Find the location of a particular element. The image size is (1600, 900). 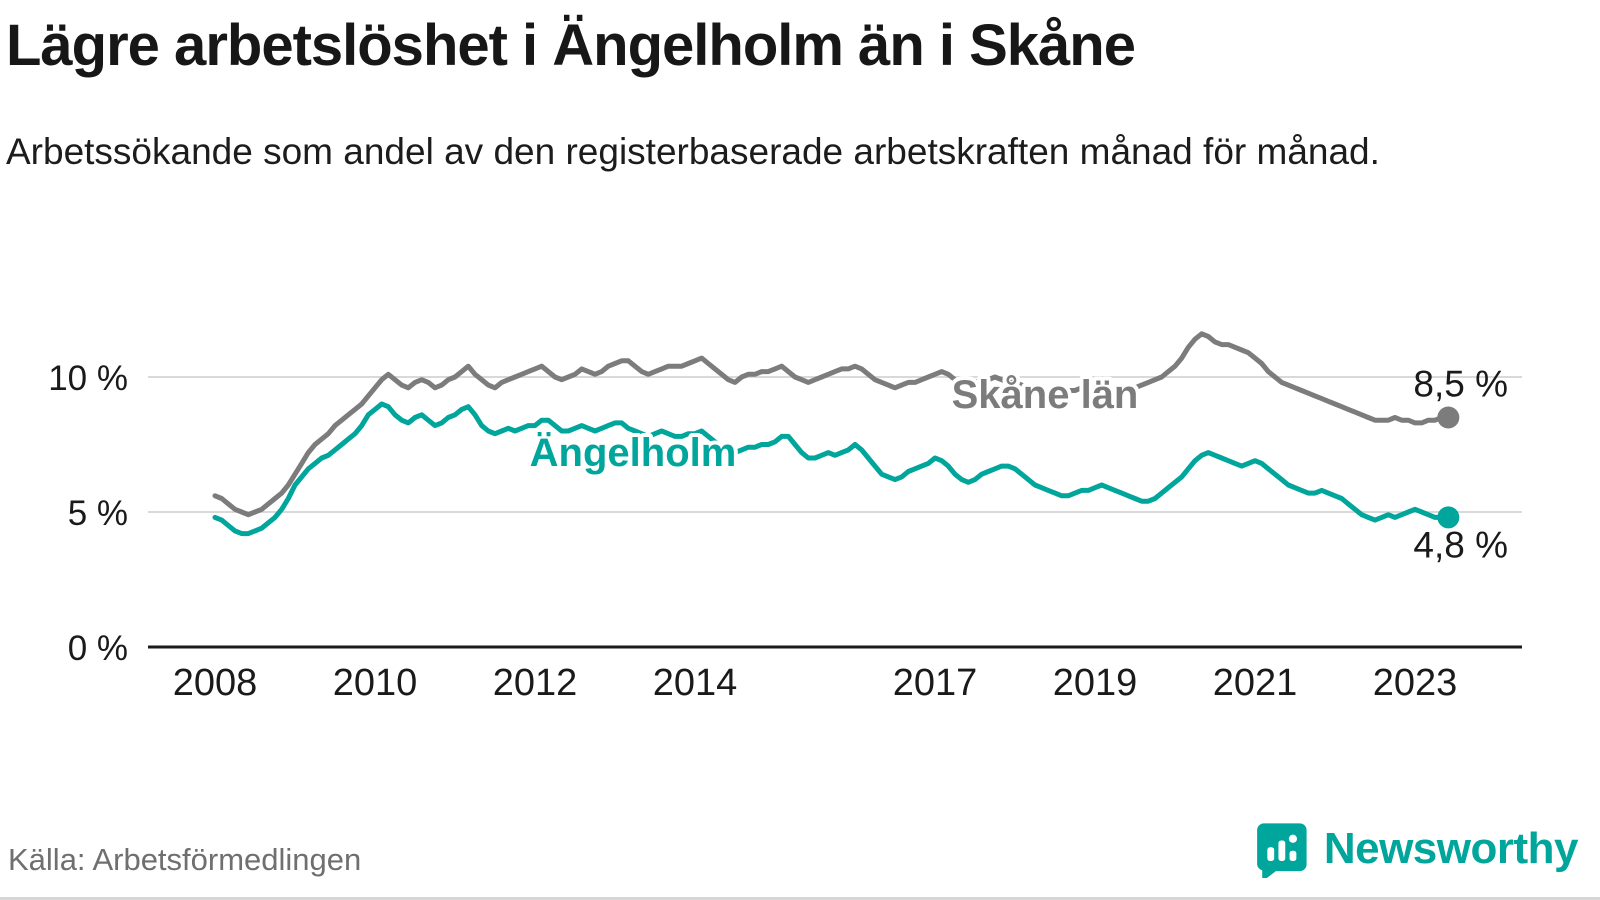

x-tick-label: 2021 is located at coordinates (1255, 683).